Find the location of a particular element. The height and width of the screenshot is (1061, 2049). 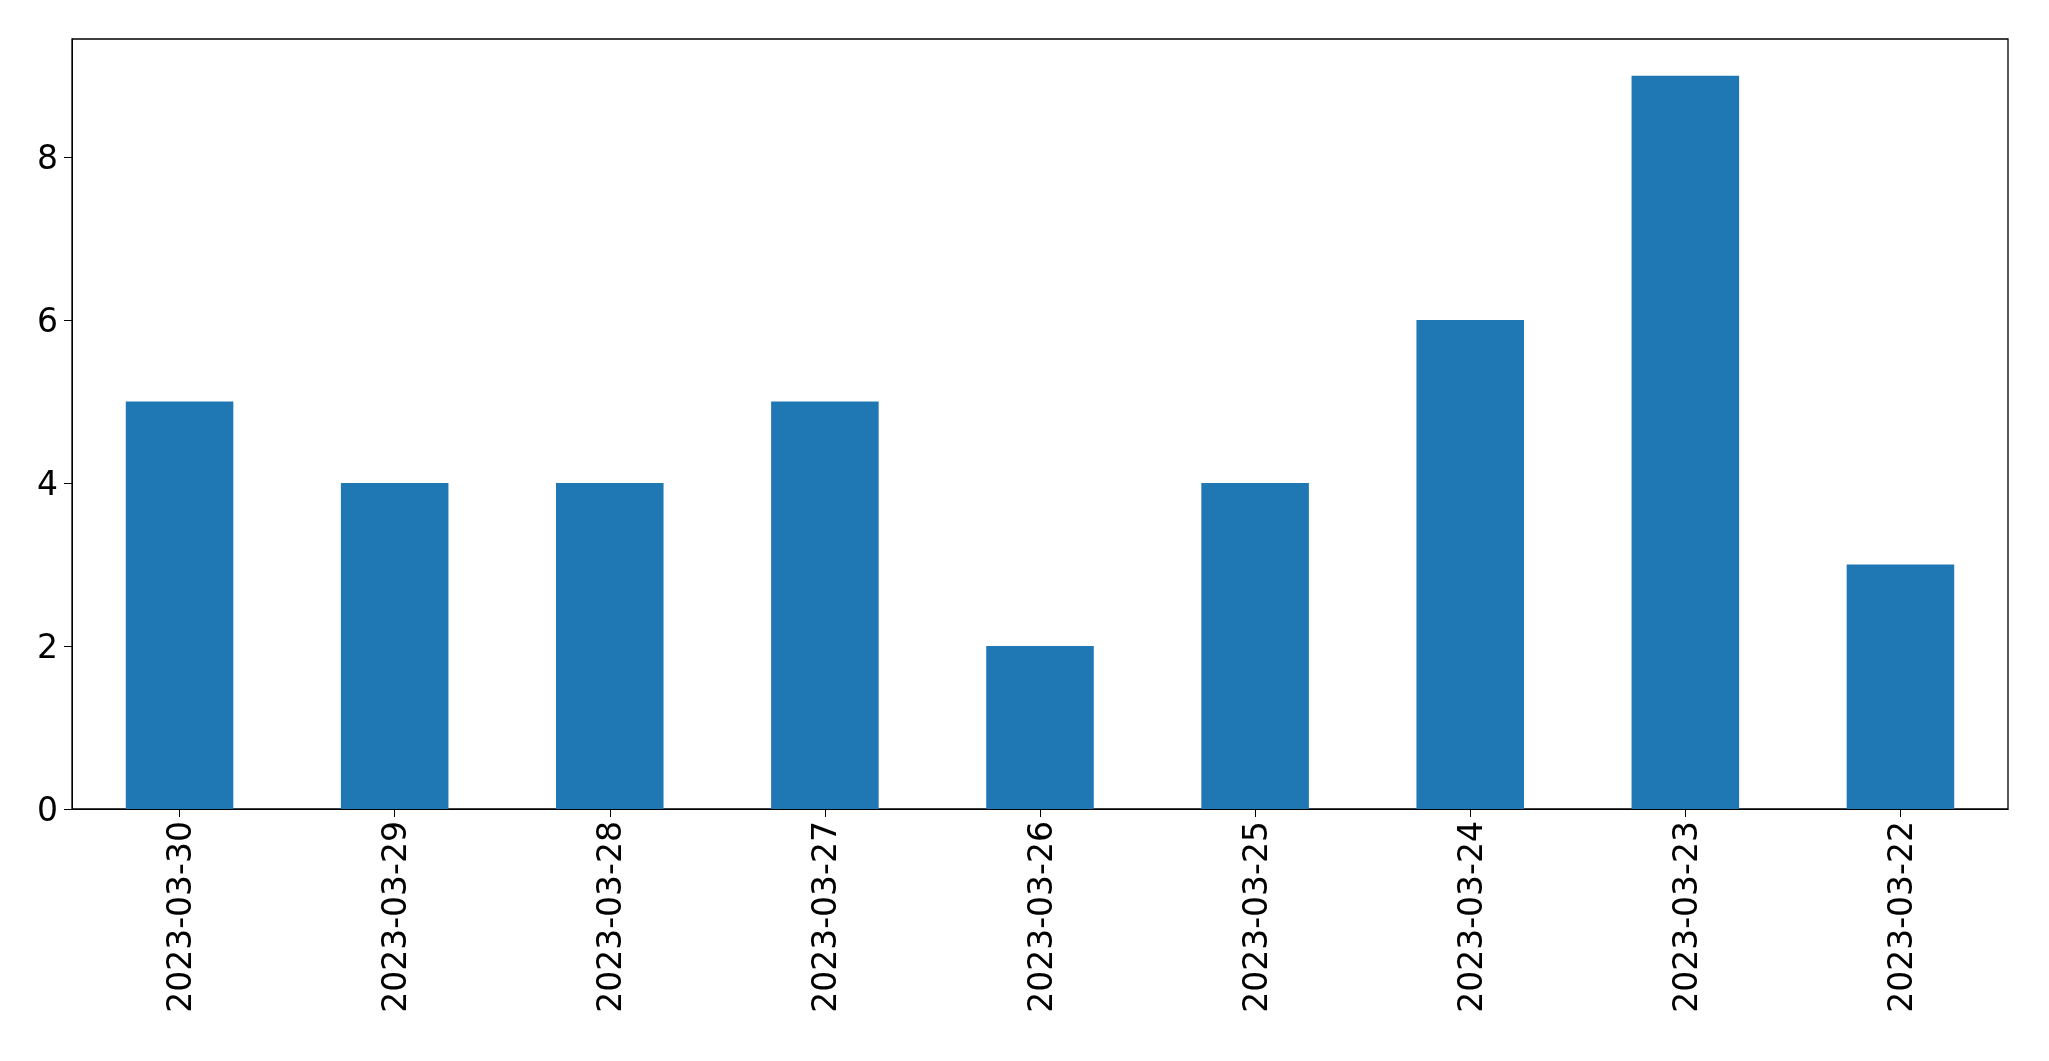

x-tick-label: 2023-03-30 is located at coordinates (180, 917).